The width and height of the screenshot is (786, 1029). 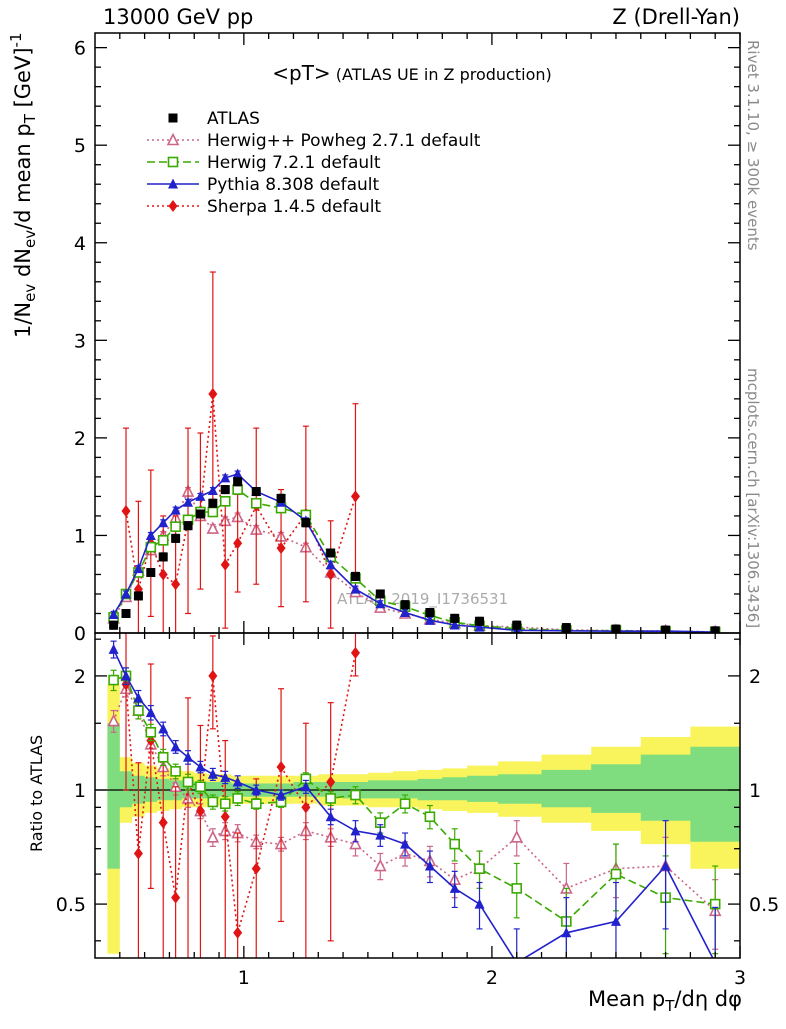 What do you see at coordinates (753, 145) in the screenshot?
I see `rivet-version-note: Rivet 3.1.10, ≥ 300k events` at bounding box center [753, 145].